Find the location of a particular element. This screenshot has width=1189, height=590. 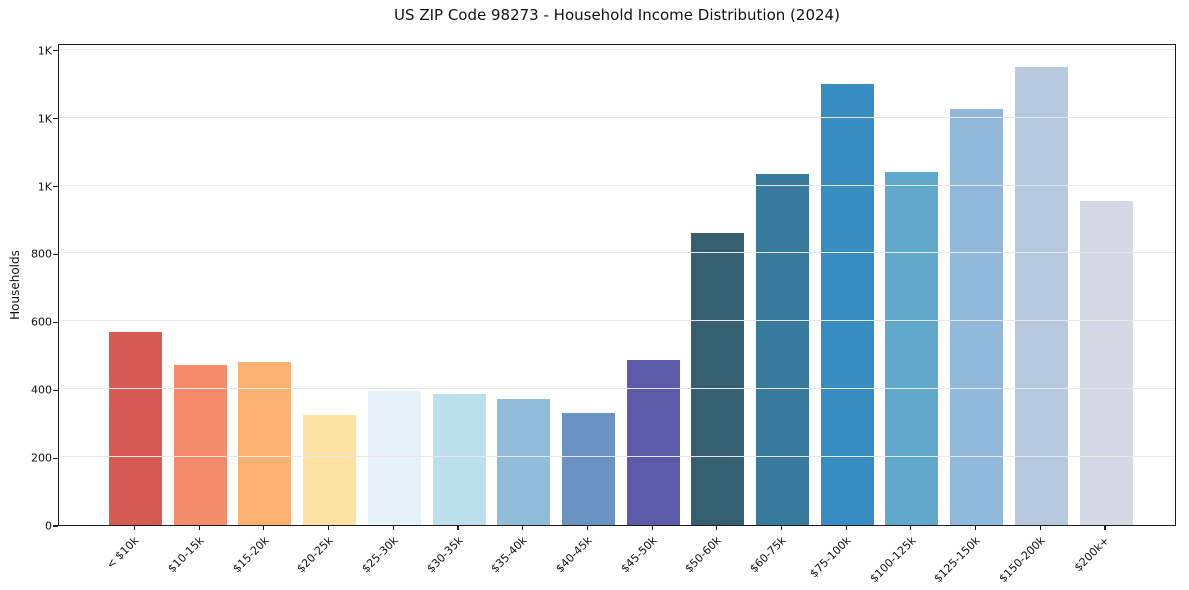

x-tick-label: $200k+ is located at coordinates (1092, 554).